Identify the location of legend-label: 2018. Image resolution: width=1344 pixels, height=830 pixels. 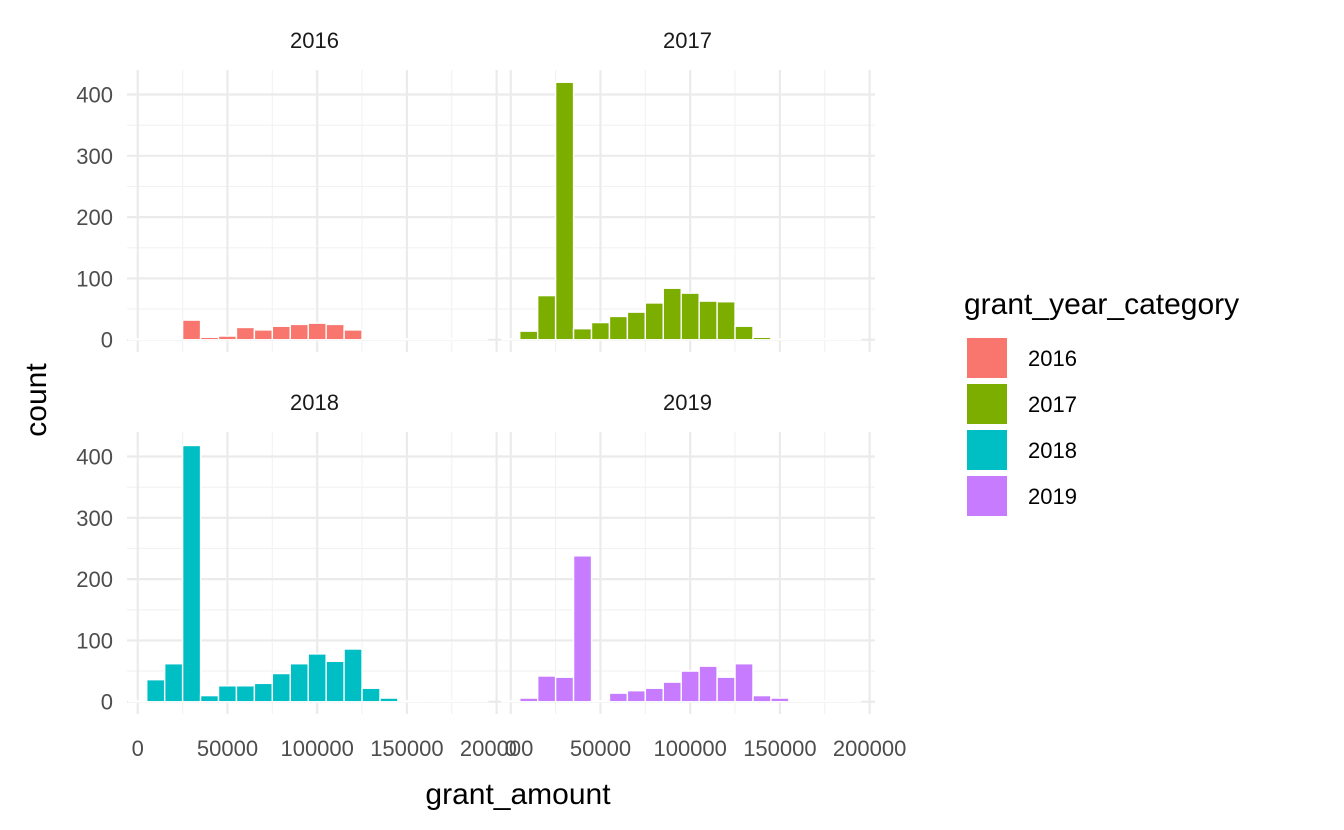
(1052, 450).